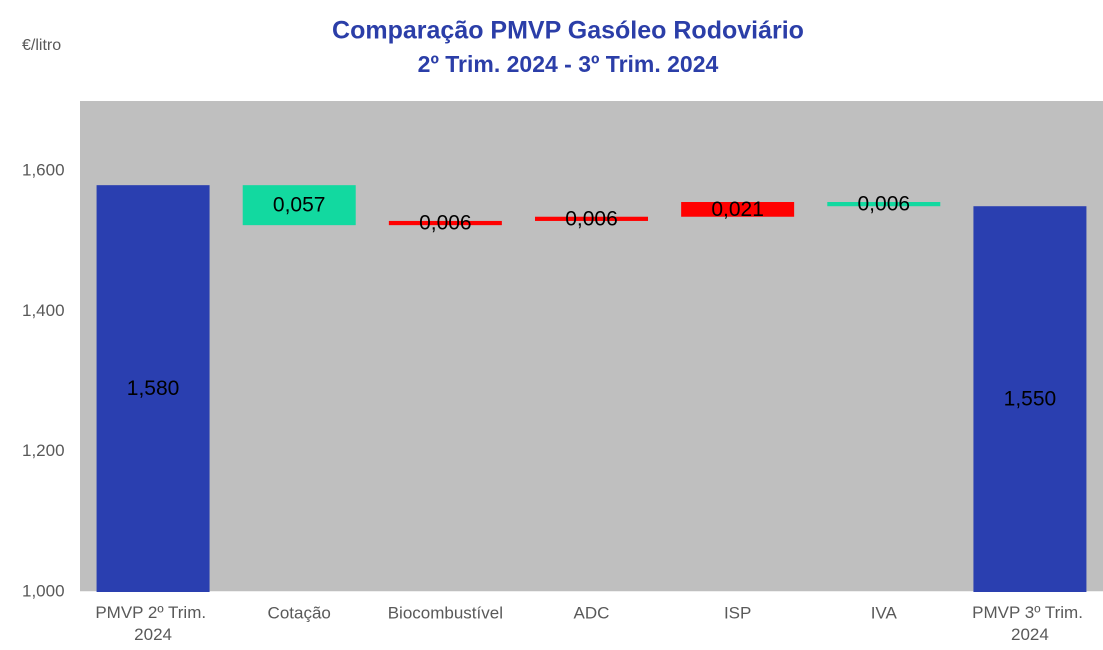 Image resolution: width=1103 pixels, height=650 pixels. What do you see at coordinates (568, 64) in the screenshot?
I see `chart-subtitle: 2º Trim. 2024 - 3º Trim. 2024` at bounding box center [568, 64].